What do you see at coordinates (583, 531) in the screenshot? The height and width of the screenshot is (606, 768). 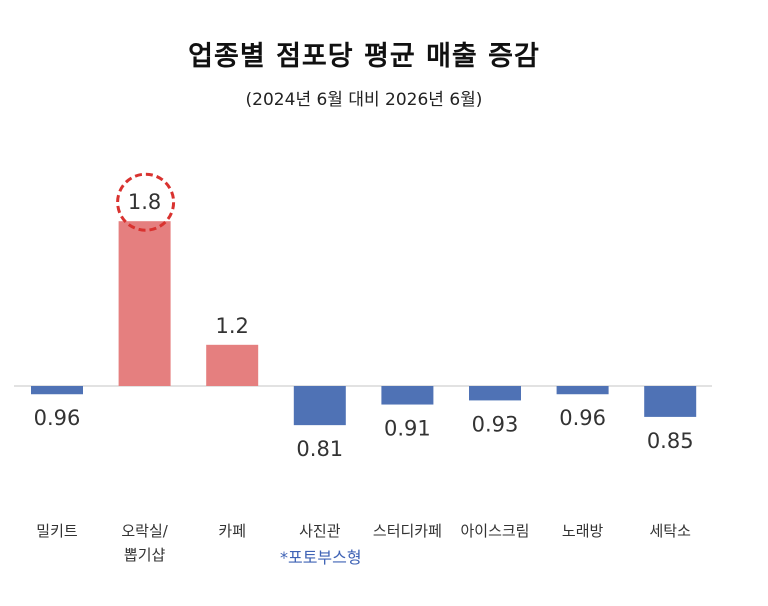 I see `category-label-7: 노래방` at bounding box center [583, 531].